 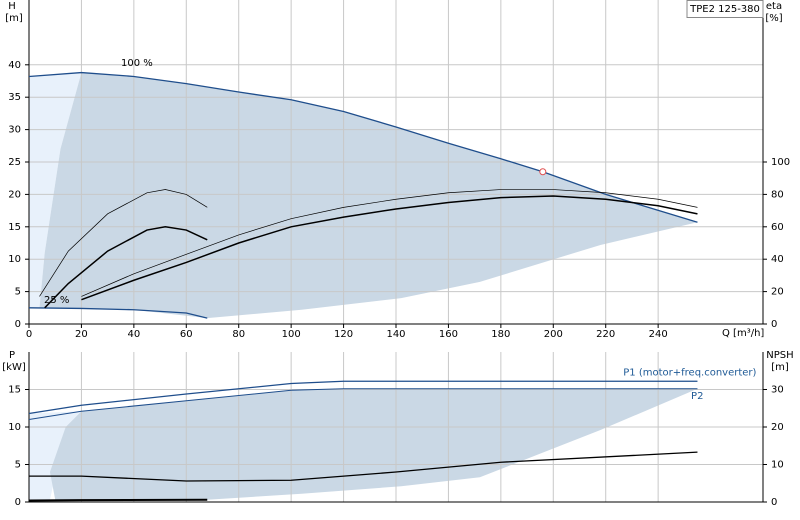 What do you see at coordinates (773, 18) in the screenshot?
I see `y2-unit: [%]` at bounding box center [773, 18].